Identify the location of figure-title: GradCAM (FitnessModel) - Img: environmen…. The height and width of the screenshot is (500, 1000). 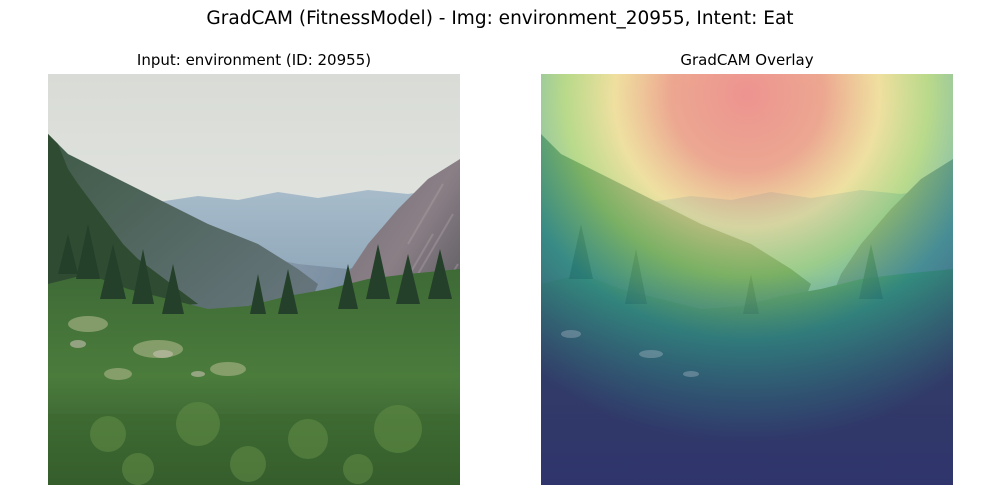
(500, 18).